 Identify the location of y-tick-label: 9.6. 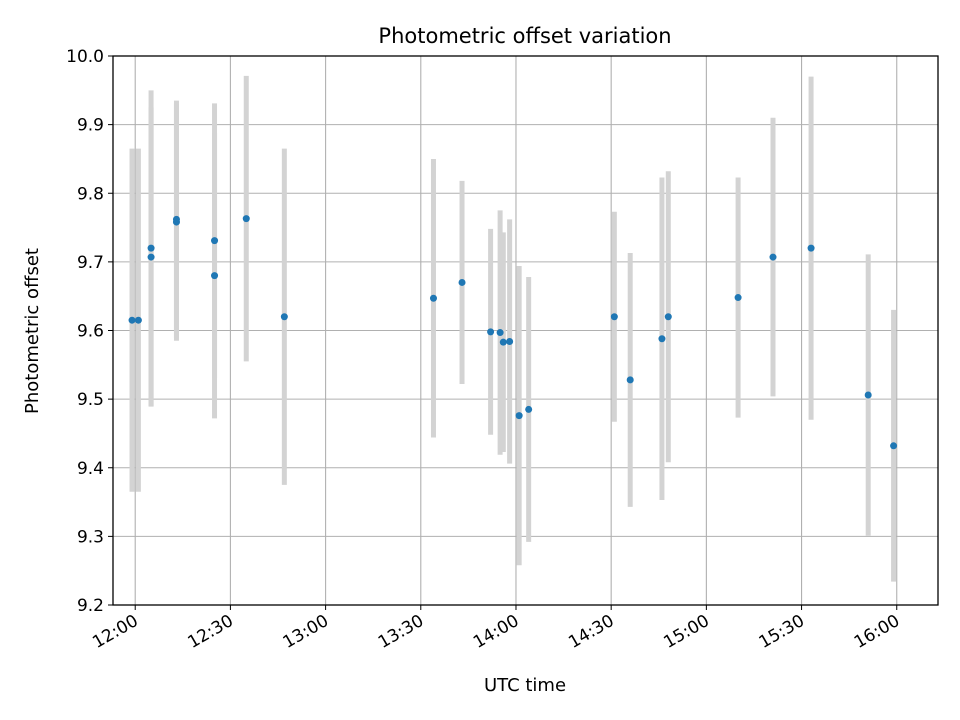
(90, 332).